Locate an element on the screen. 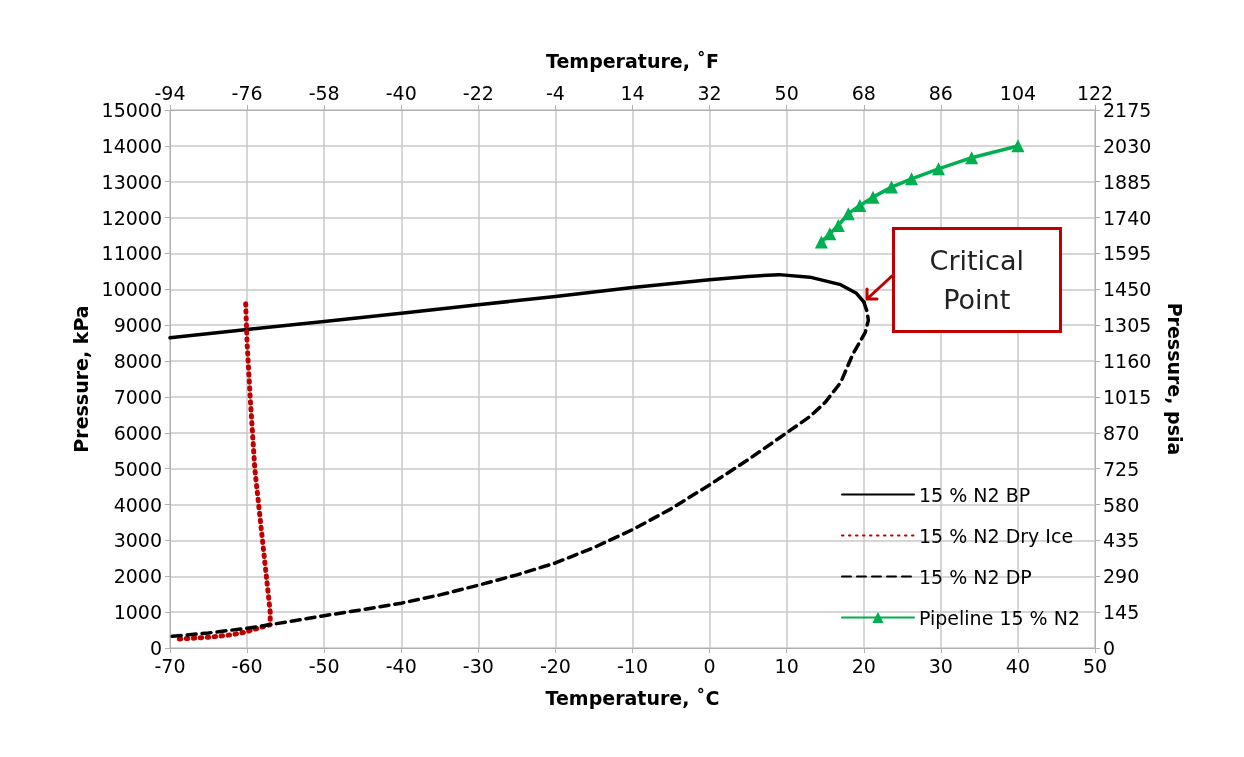 This screenshot has height=757, width=1244. y2-tick-label: 435 is located at coordinates (1121, 540).